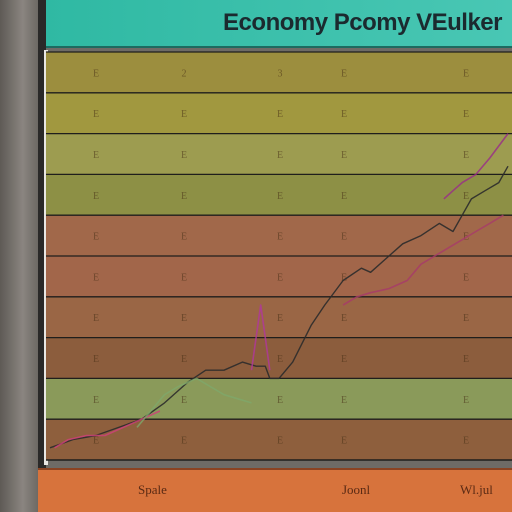 The height and width of the screenshot is (512, 512). Describe the element at coordinates (356, 489) in the screenshot. I see `x-tick-label: Joonl` at that location.